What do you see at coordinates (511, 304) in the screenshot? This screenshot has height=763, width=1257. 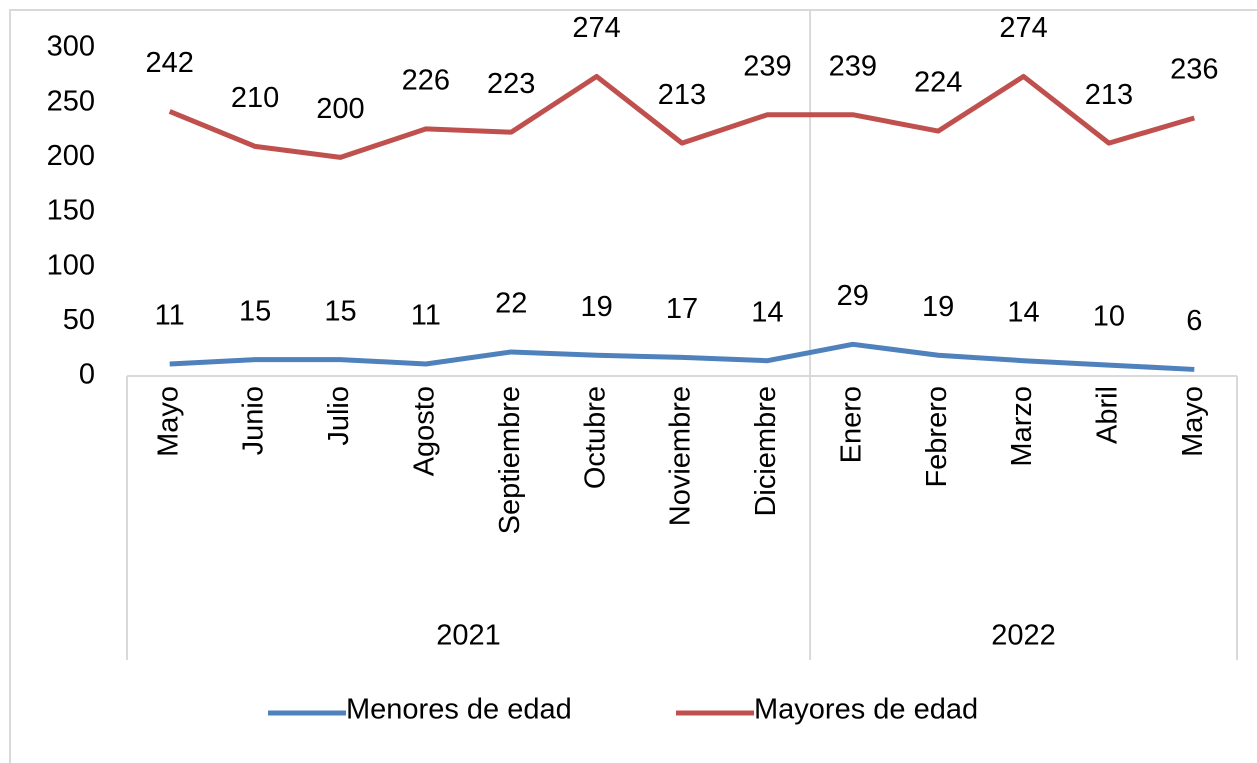 I see `data-label: 22` at bounding box center [511, 304].